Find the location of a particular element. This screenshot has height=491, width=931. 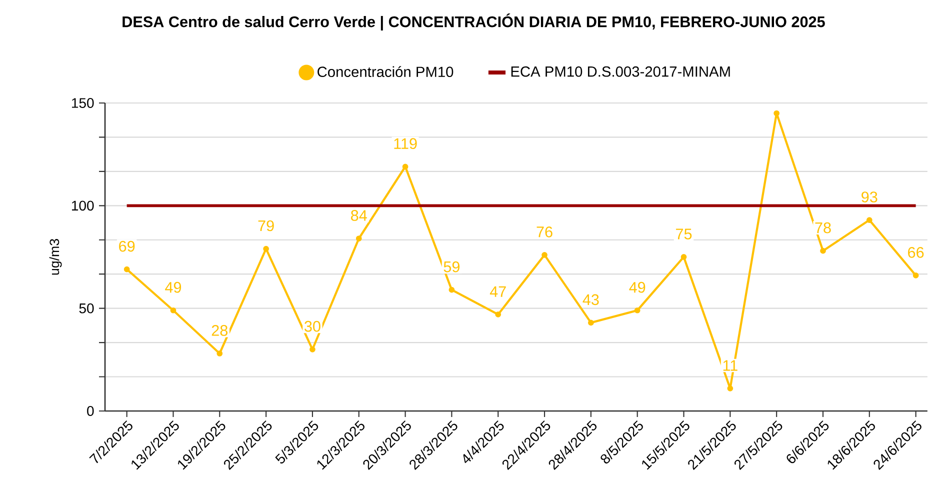

data-label: 47 is located at coordinates (498, 291).